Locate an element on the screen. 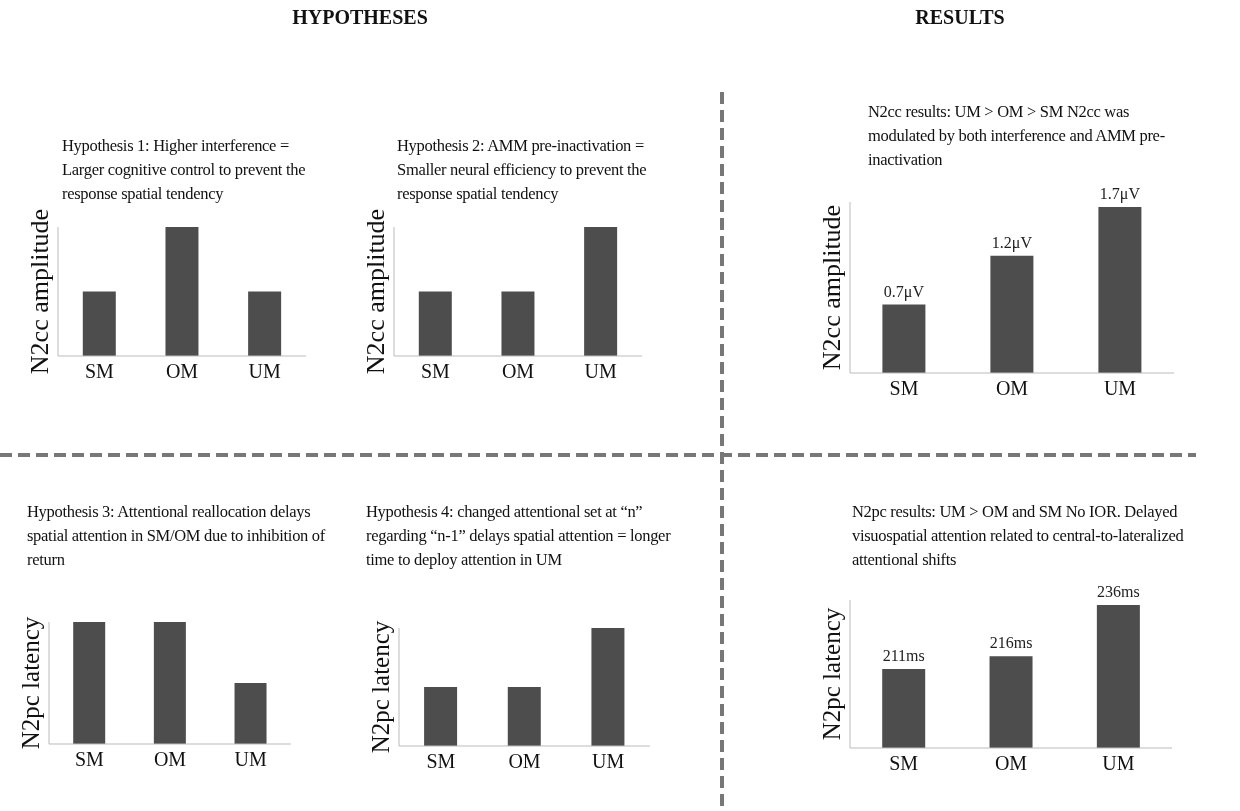 This screenshot has width=1240, height=811. text: RESULTS is located at coordinates (960, 17).